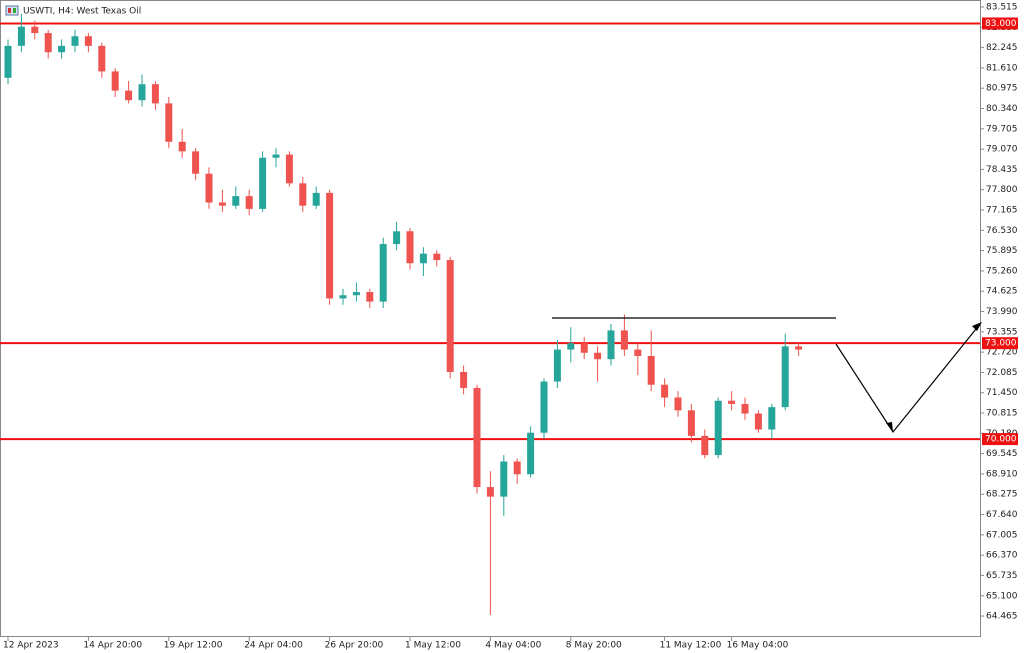  I want to click on x-tick-label: 1 May 12:00, so click(433, 646).